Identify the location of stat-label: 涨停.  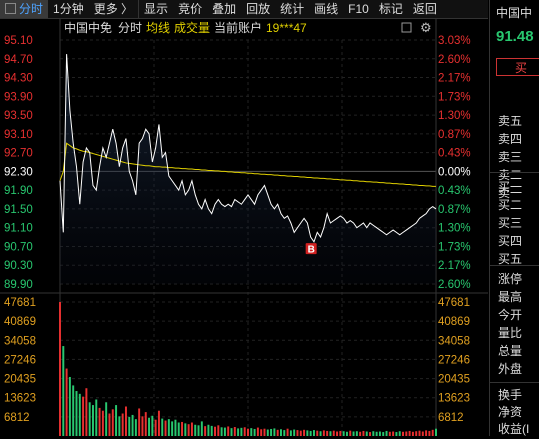
(510, 279).